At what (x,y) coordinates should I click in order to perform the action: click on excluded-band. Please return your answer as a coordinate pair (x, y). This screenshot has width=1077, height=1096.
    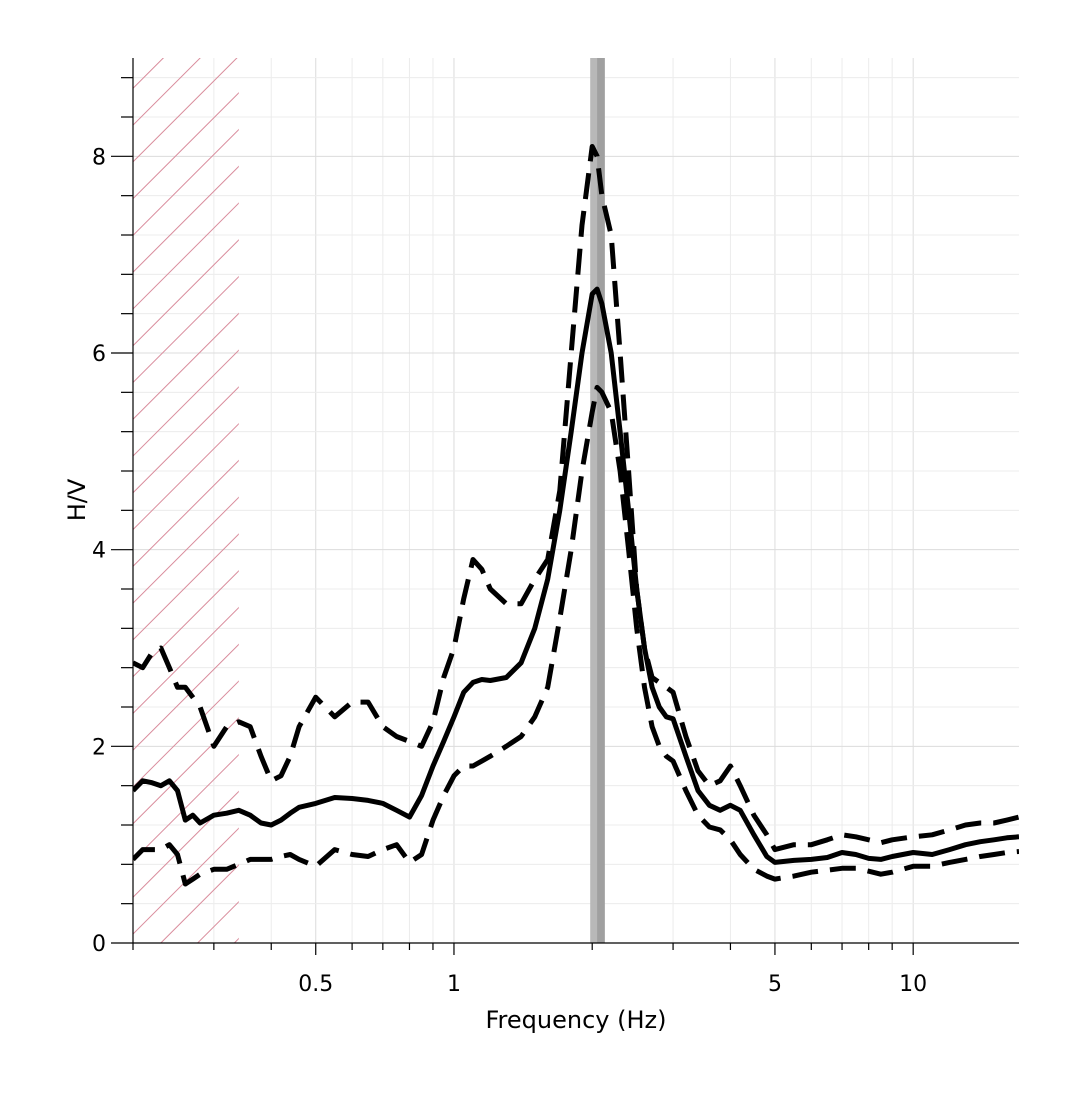
    Looking at the image, I should click on (186, 500).